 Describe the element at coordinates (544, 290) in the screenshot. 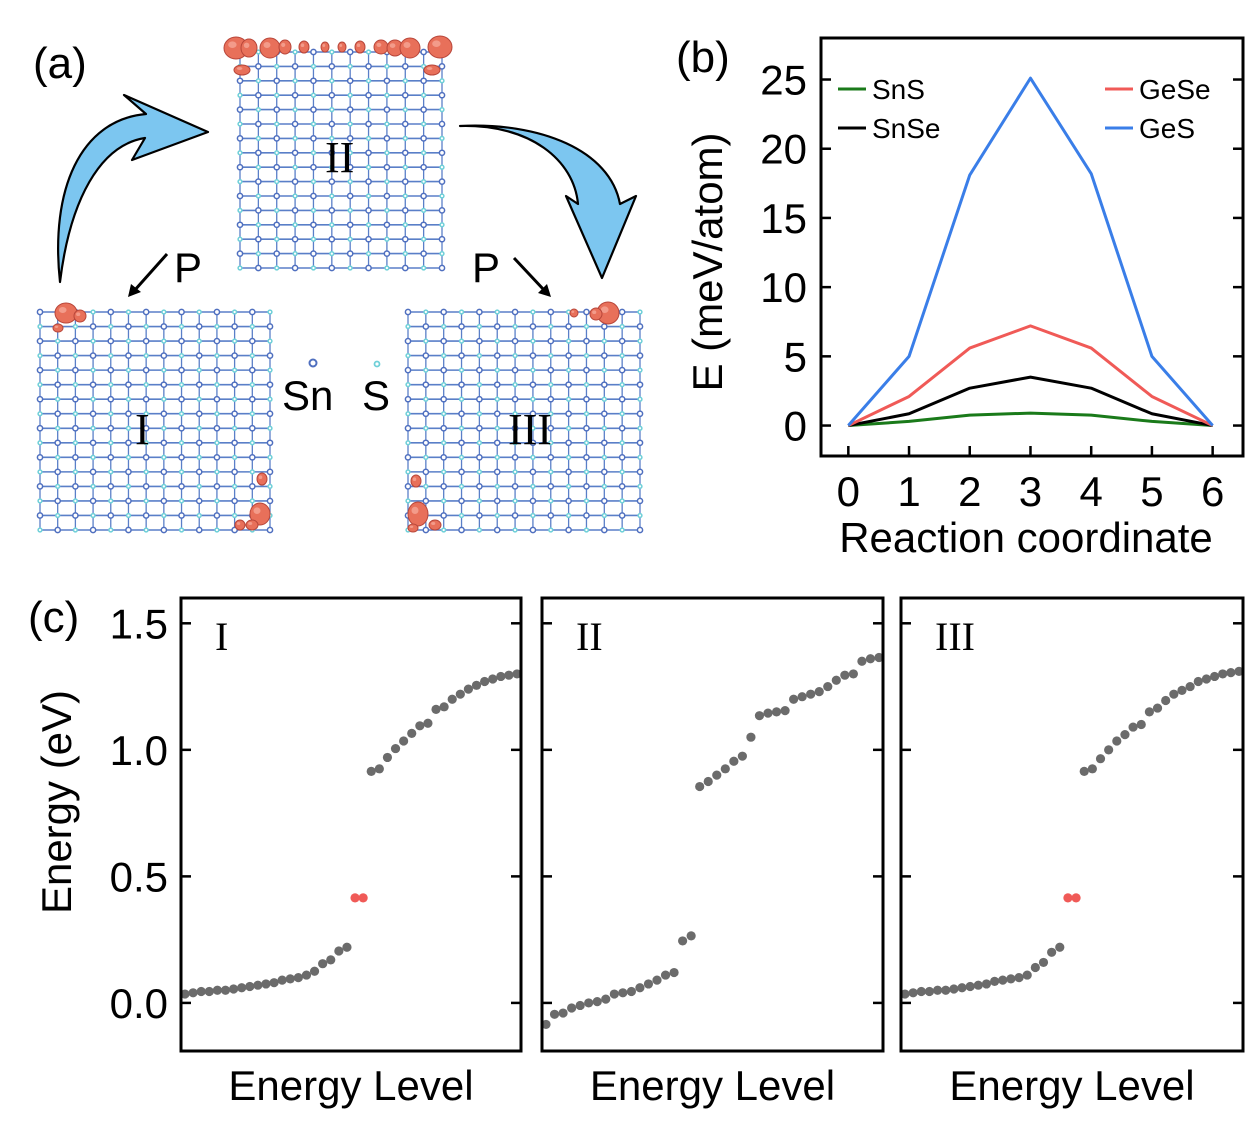

I see `pressure-arrowhead-right-icon` at that location.